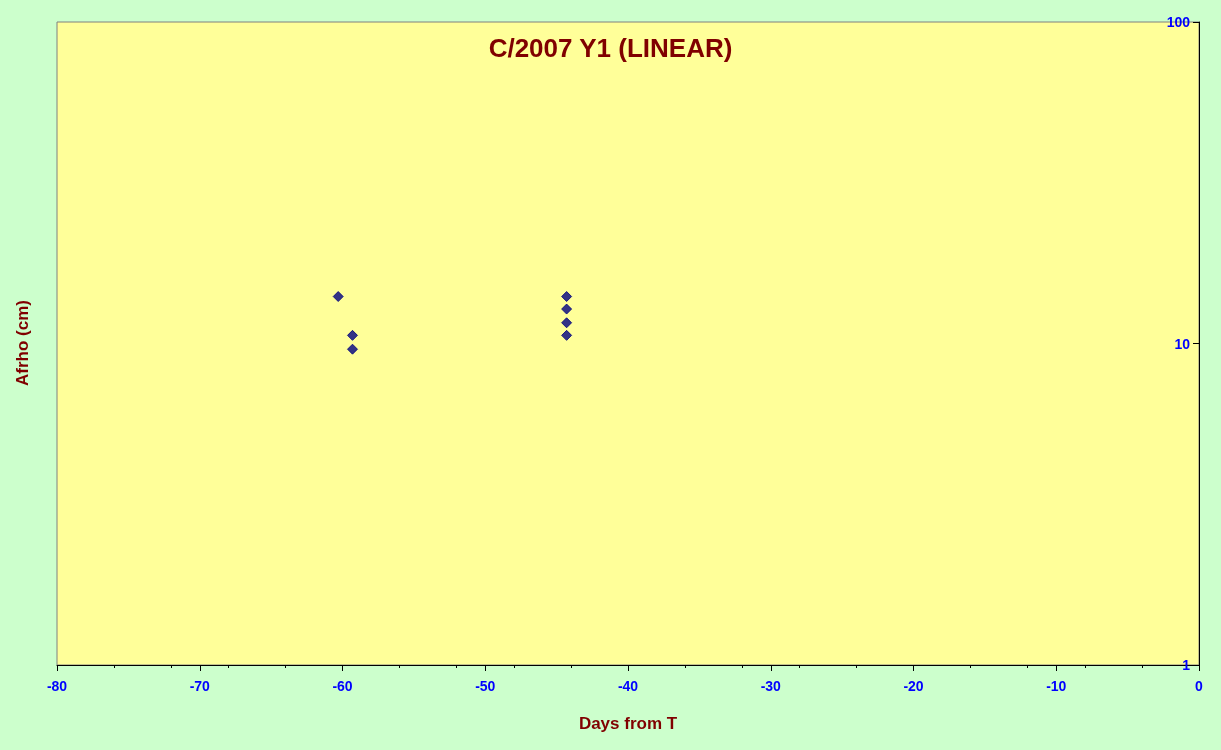 The height and width of the screenshot is (750, 1221). Describe the element at coordinates (1199, 686) in the screenshot. I see `x-tick-label: 0` at that location.